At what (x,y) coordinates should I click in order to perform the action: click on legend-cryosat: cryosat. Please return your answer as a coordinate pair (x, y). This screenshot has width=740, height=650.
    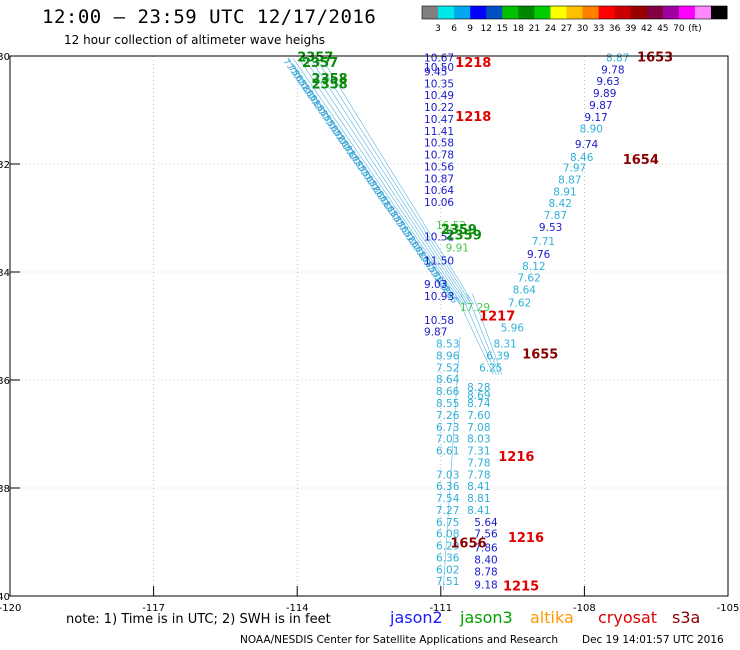
    Looking at the image, I should click on (628, 617).